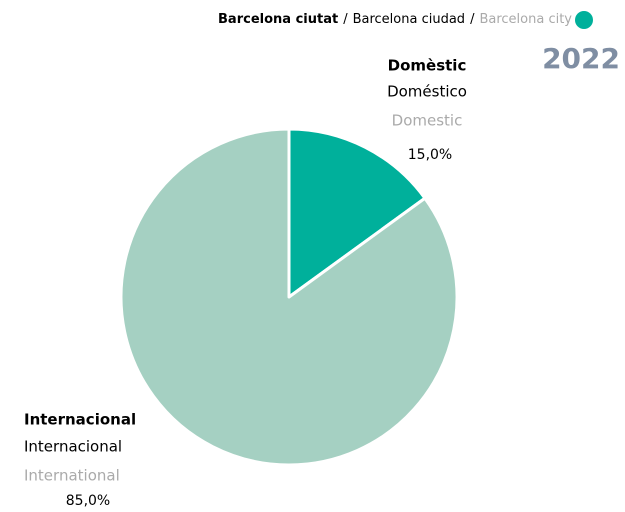 The height and width of the screenshot is (512, 625). Describe the element at coordinates (584, 20) in the screenshot. I see `city-marker` at that location.